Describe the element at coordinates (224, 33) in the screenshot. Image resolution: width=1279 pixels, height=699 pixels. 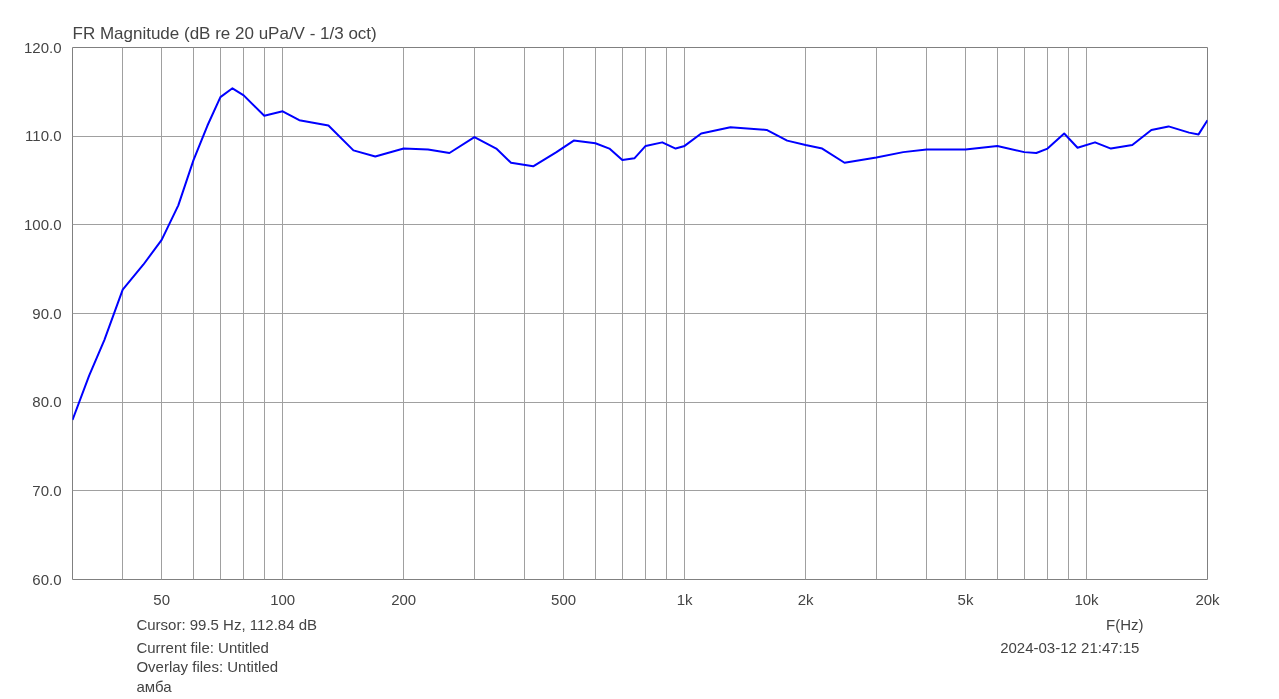
I see `chart-title: FR Magnitude (dB re 20 uPa/V - 1/3 oct)` at that location.